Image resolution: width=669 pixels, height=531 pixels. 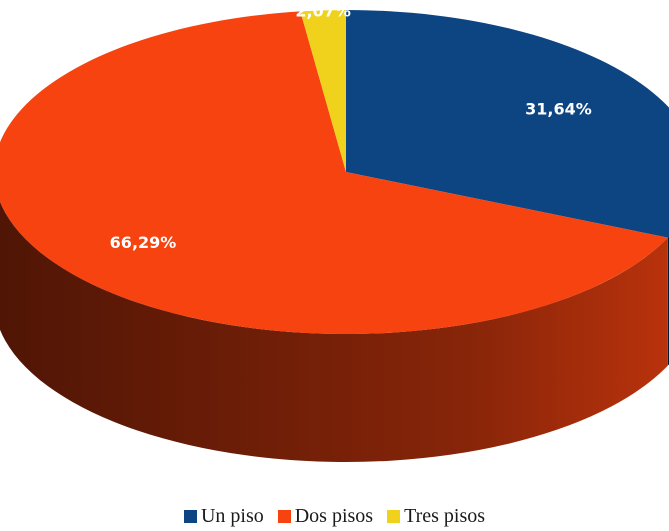 What do you see at coordinates (323, 91) in the screenshot?
I see `pie-slice-tres-pisos` at bounding box center [323, 91].